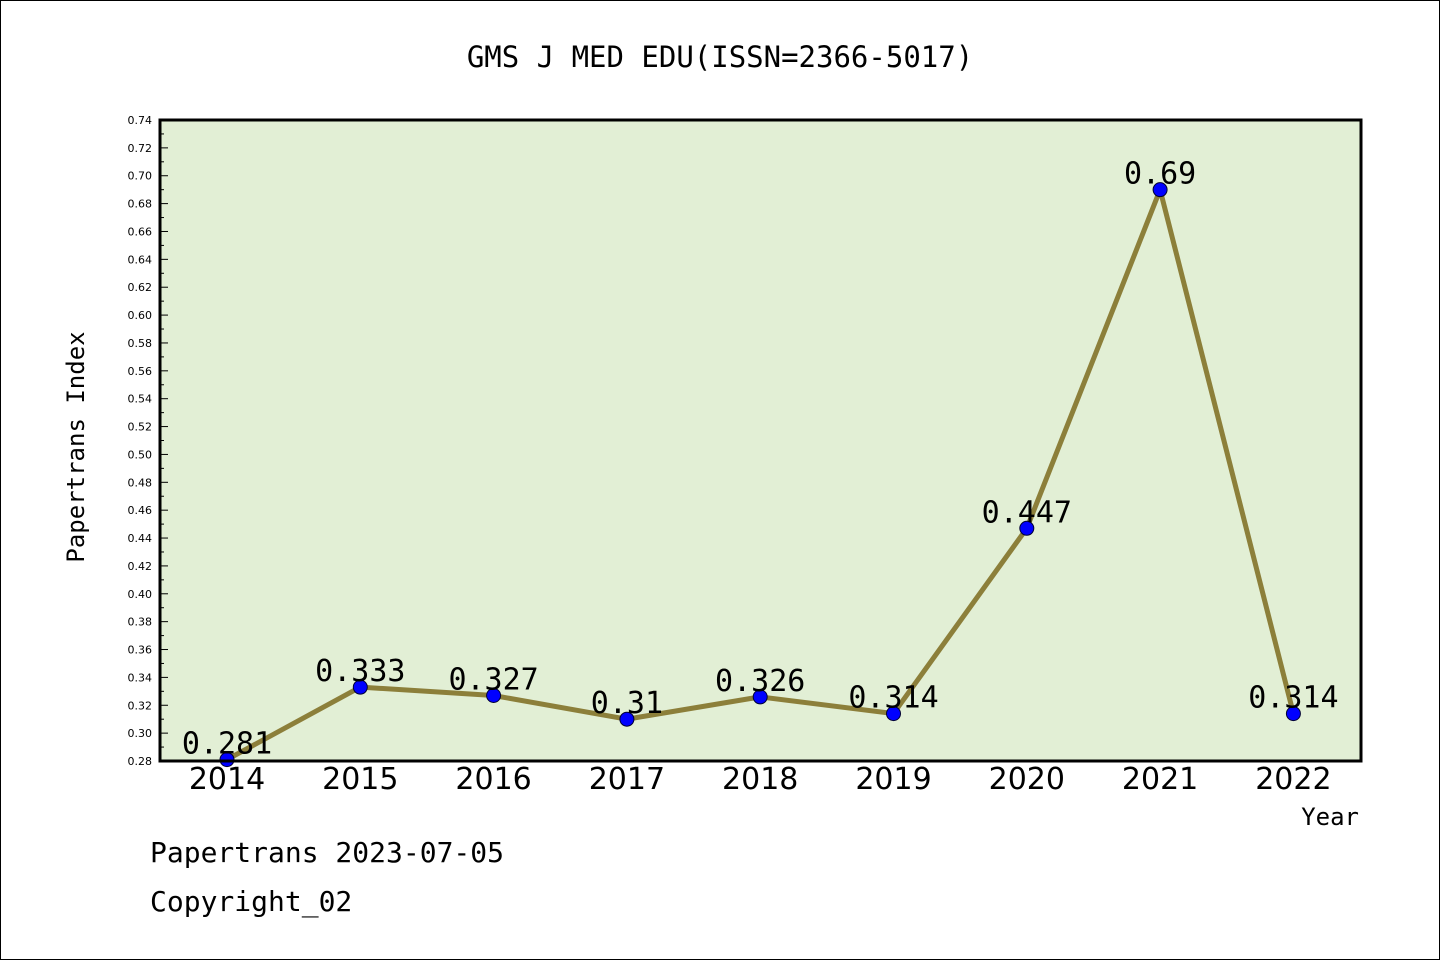 This screenshot has height=960, width=1440. What do you see at coordinates (140, 343) in the screenshot?
I see `y-tick-label: 0.58` at bounding box center [140, 343].